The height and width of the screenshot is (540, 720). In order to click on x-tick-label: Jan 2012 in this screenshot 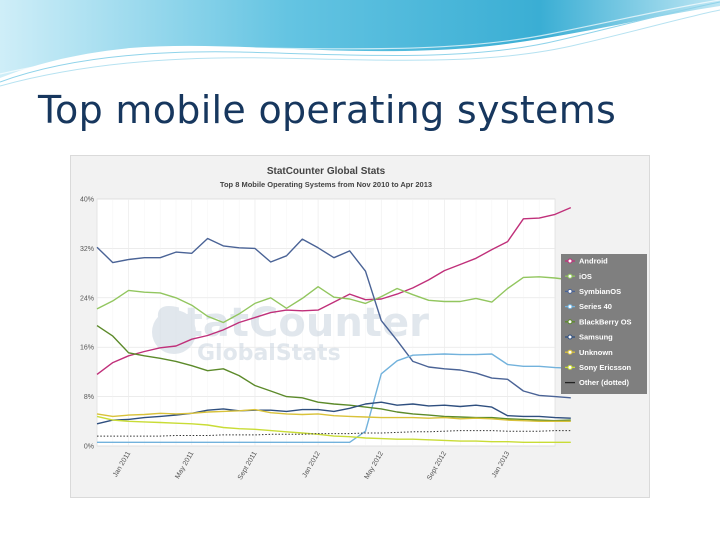, I will do `click(311, 464)`.